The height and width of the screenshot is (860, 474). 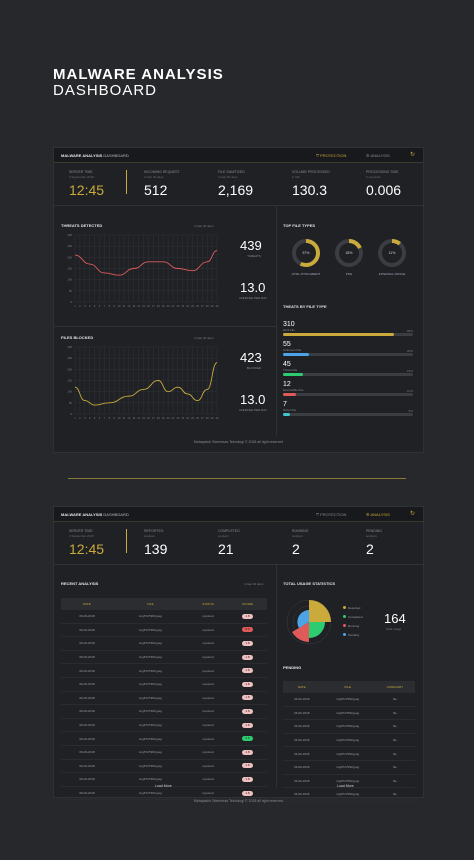 What do you see at coordinates (95, 306) in the screenshot?
I see `x-tick-label: 5` at bounding box center [95, 306].